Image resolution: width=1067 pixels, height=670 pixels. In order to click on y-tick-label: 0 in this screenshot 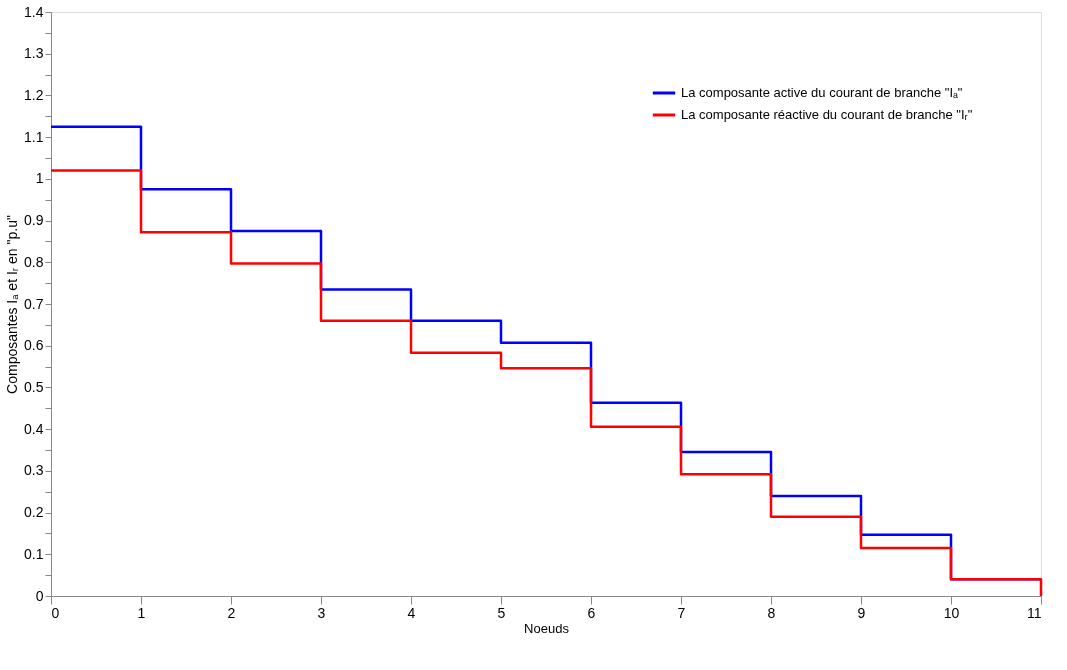, I will do `click(39, 595)`.